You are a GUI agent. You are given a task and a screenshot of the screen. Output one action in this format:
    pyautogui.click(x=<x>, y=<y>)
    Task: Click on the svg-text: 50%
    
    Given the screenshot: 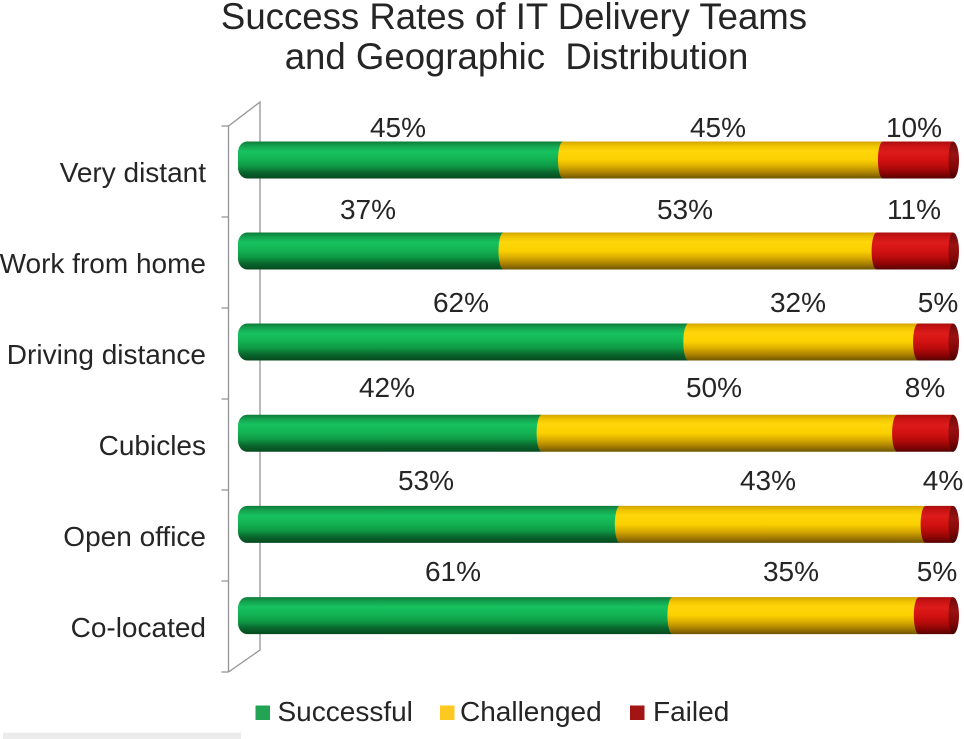 What is the action you would take?
    pyautogui.click(x=714, y=387)
    